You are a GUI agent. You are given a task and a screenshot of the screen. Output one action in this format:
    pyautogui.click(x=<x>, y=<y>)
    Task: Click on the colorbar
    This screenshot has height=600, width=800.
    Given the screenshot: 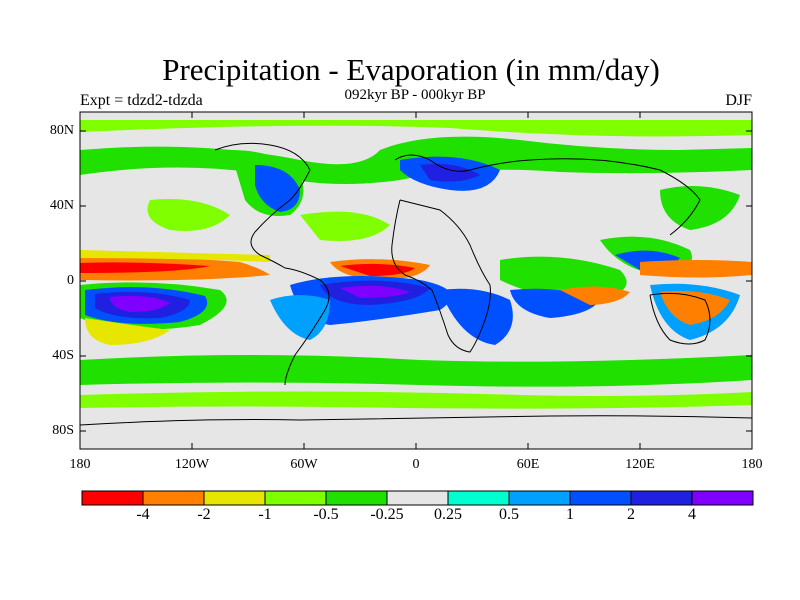 What is the action you would take?
    pyautogui.click(x=417, y=498)
    